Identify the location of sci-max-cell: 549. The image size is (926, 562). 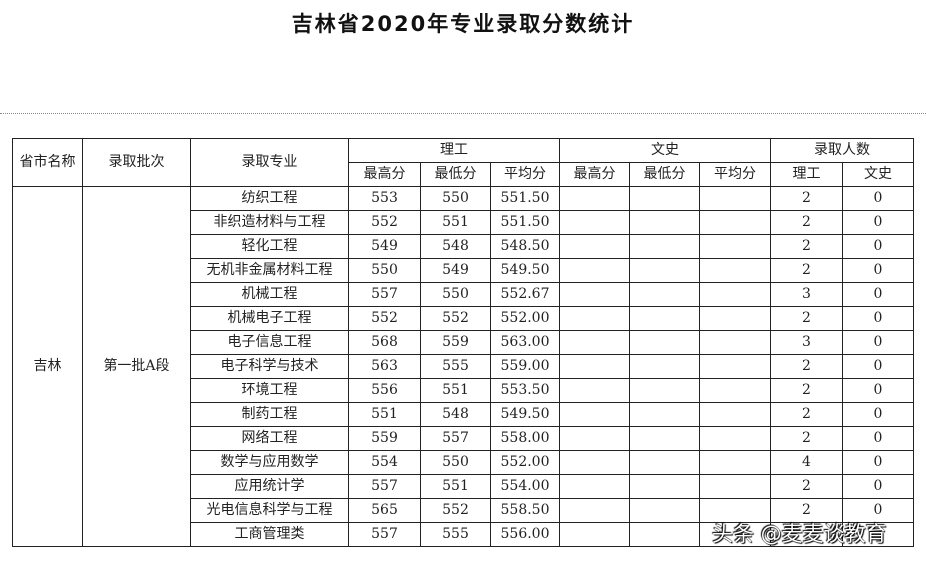
(384, 246).